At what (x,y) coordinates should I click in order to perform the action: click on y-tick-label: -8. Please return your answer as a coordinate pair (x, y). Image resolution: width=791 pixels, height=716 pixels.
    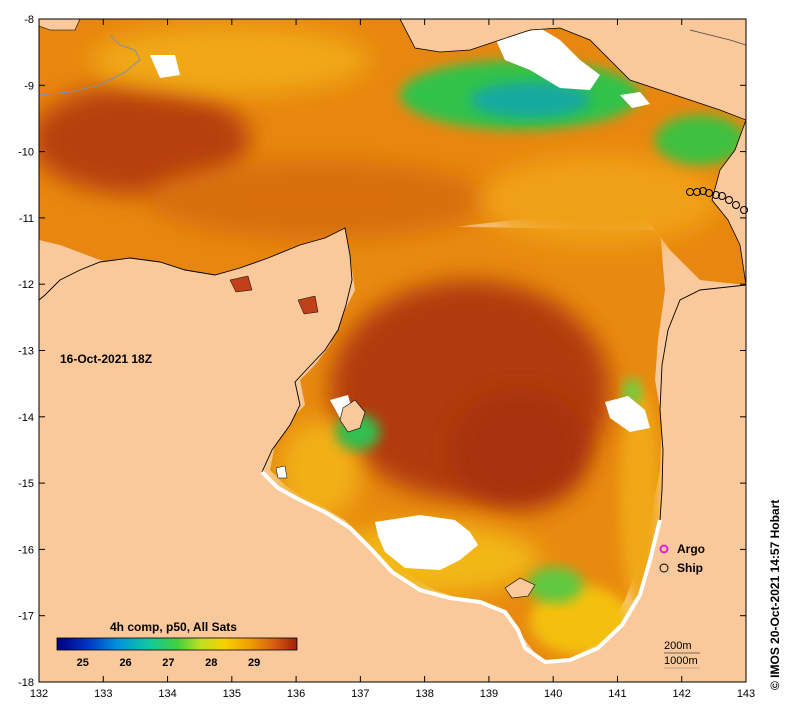
    Looking at the image, I should click on (29, 20).